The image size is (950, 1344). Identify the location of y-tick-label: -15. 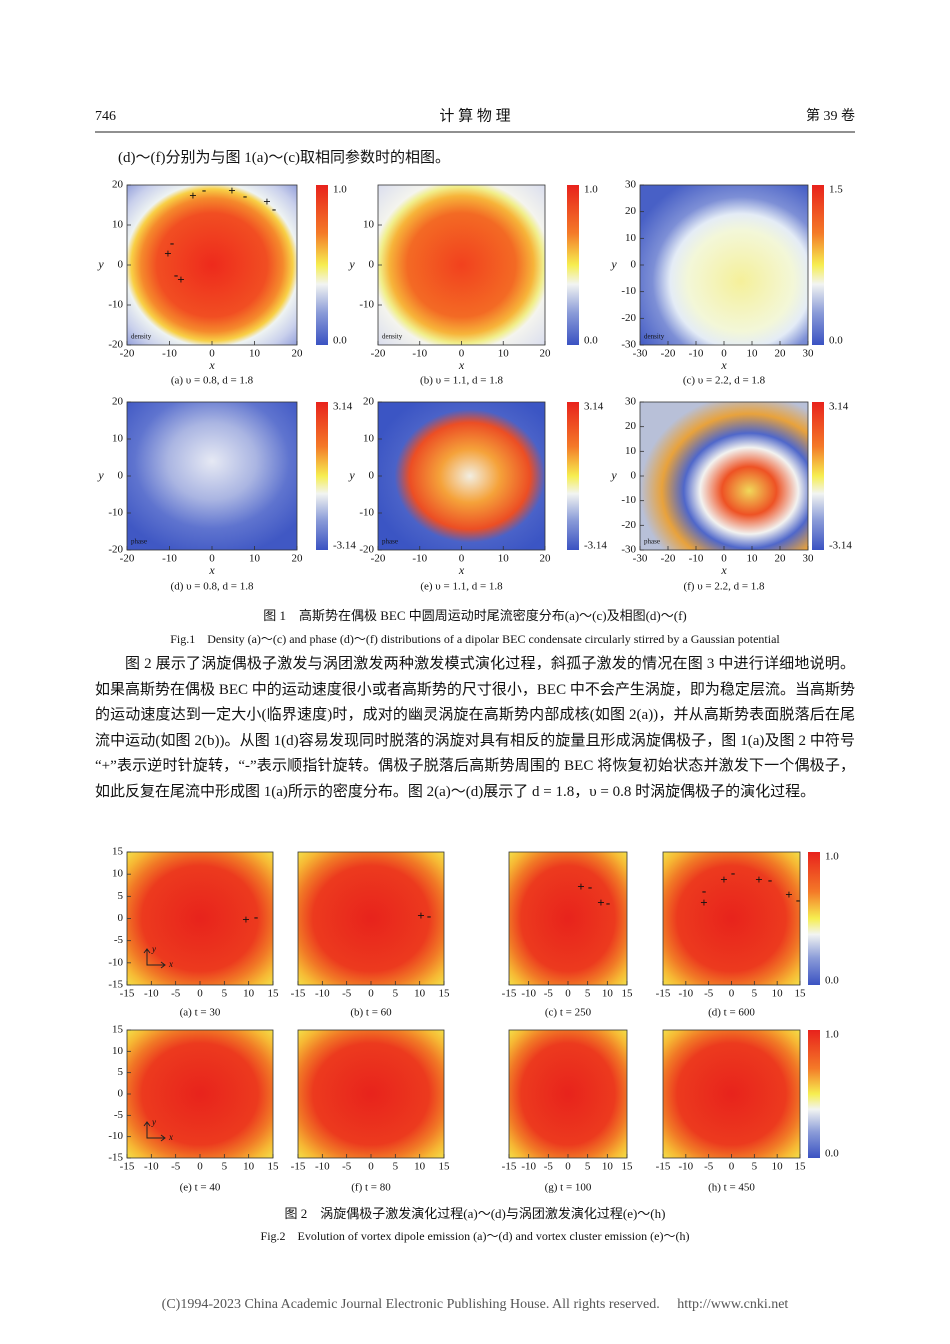
(115, 985).